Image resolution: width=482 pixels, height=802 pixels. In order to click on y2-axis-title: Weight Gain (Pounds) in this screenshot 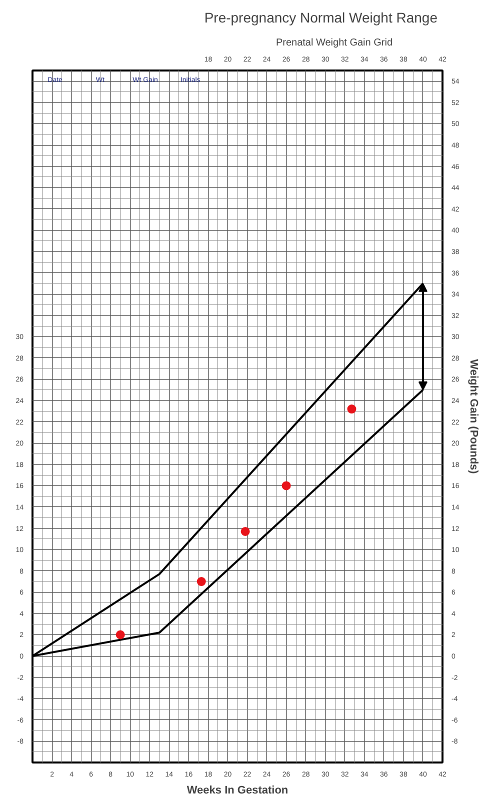, I will do `click(473, 416)`.